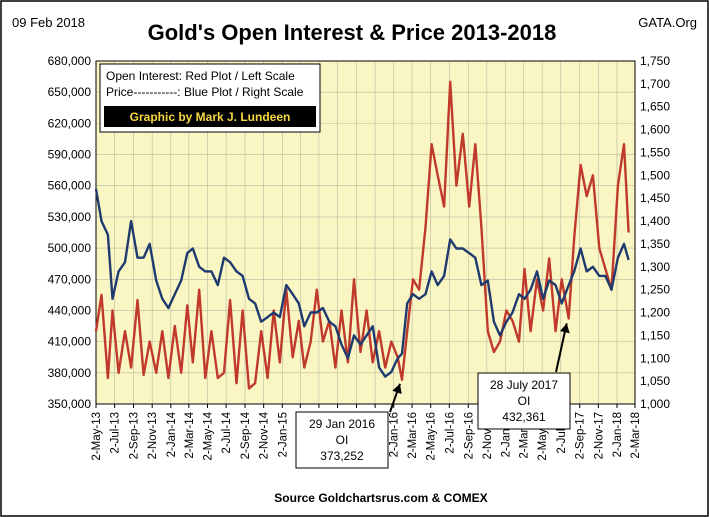  What do you see at coordinates (655, 221) in the screenshot?
I see `right-tick-label: 1,400` at bounding box center [655, 221].